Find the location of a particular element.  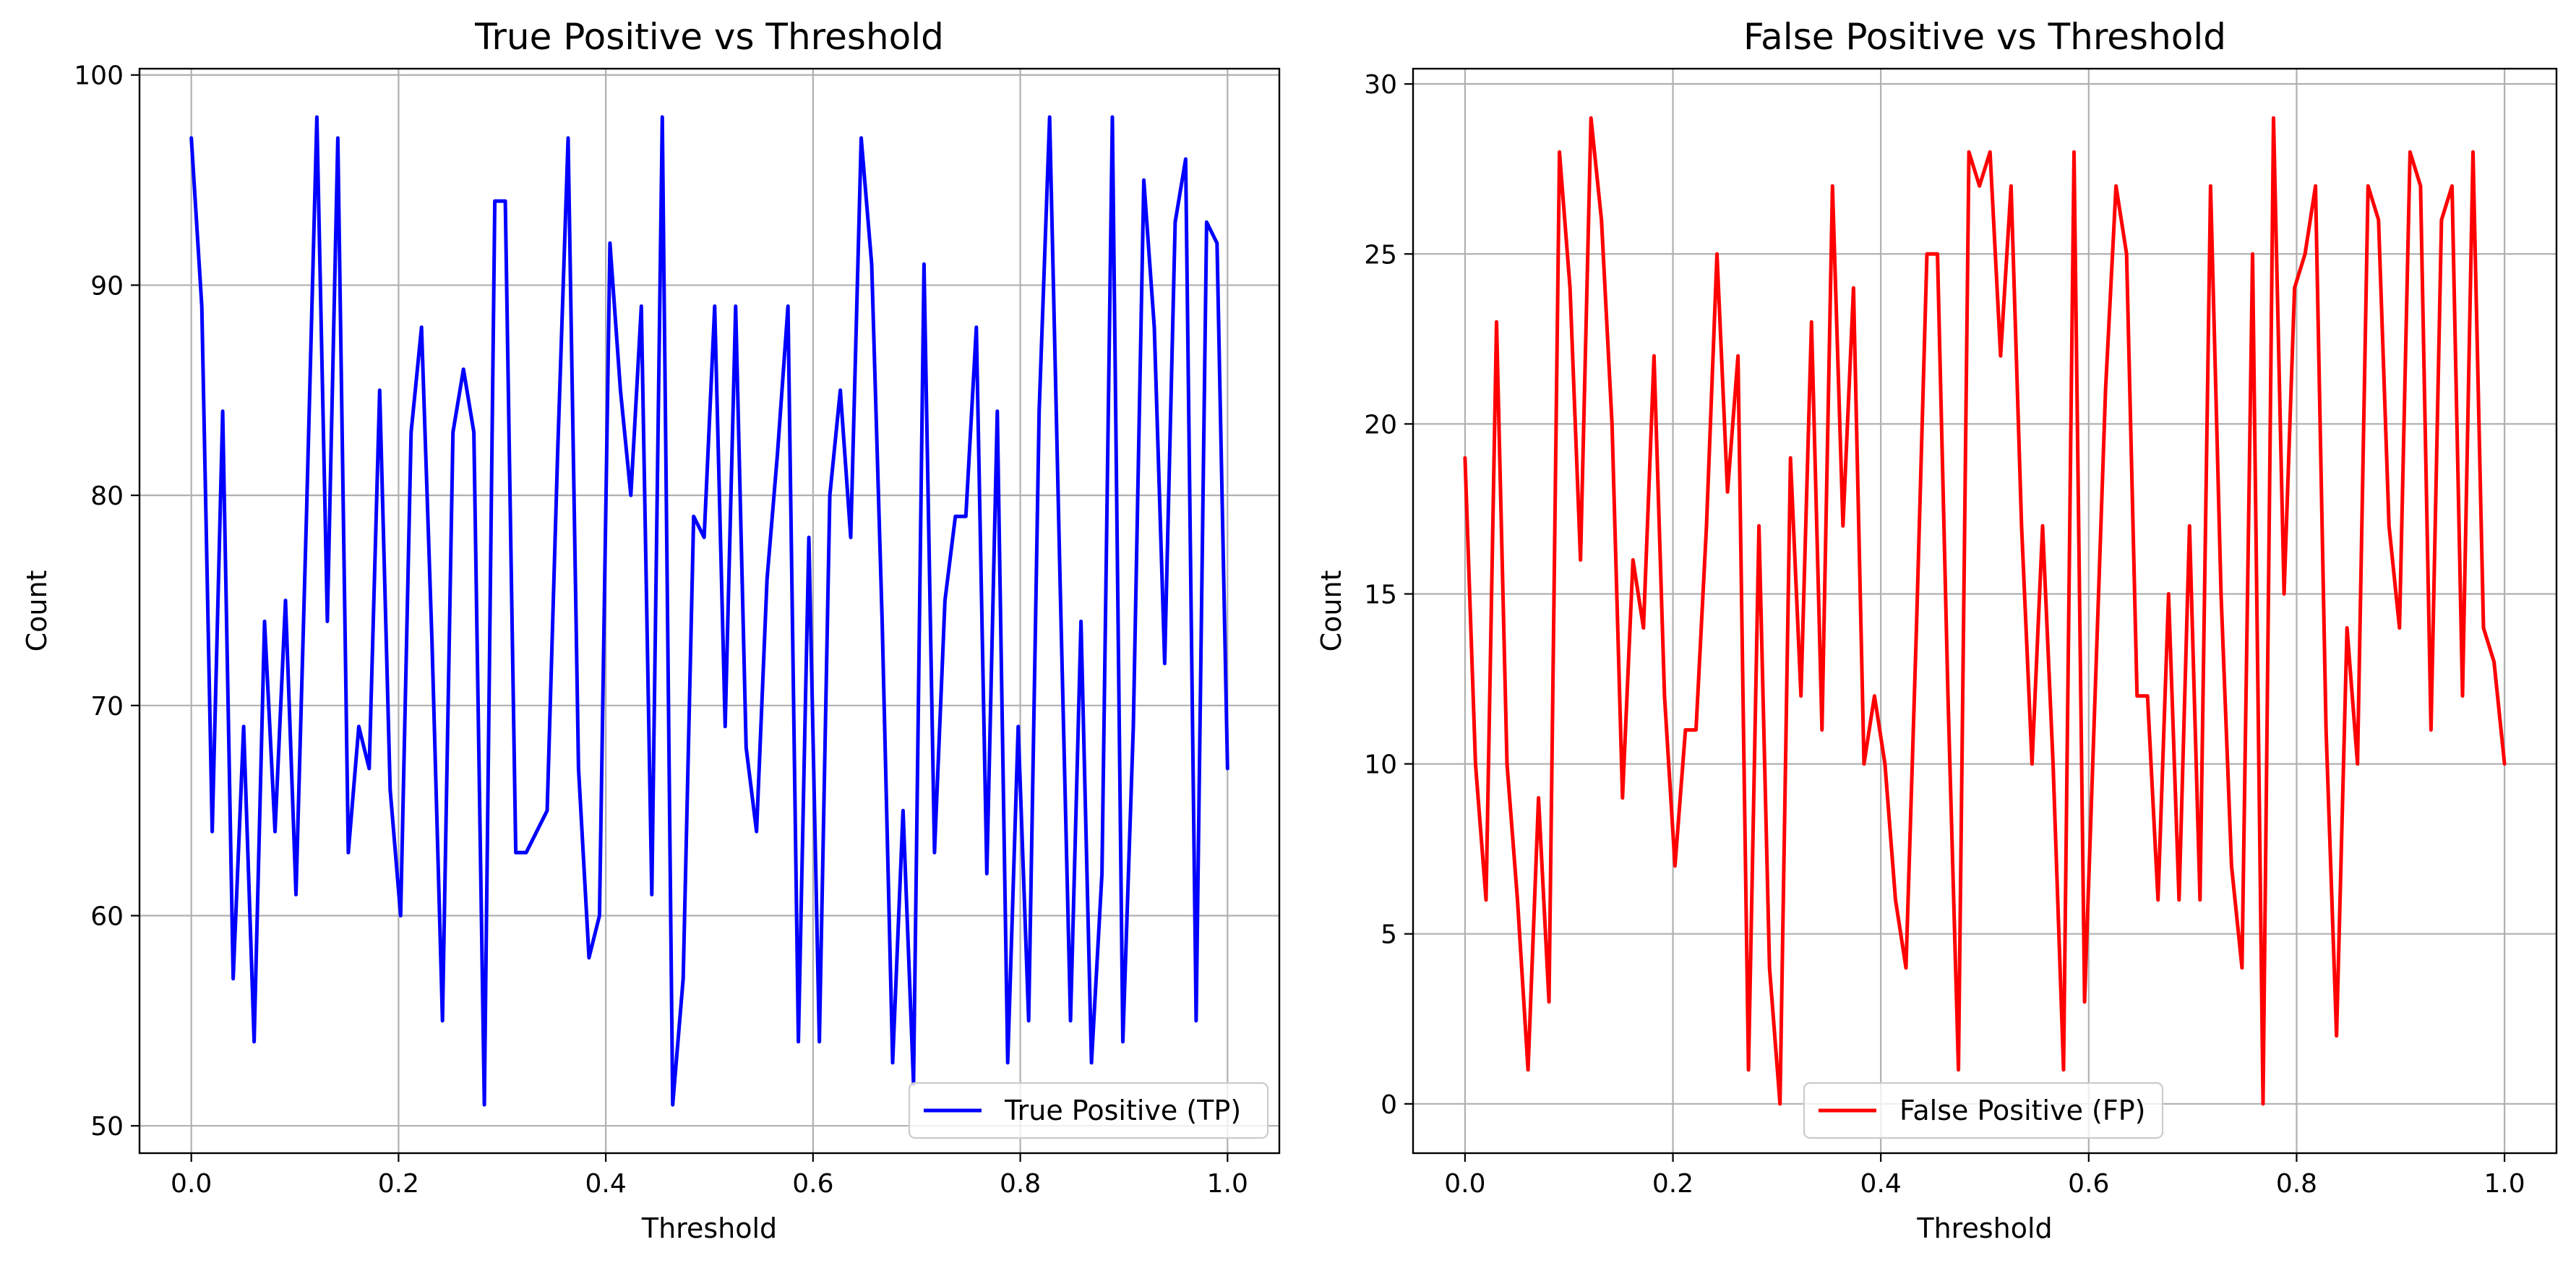

fp-x-tick-label: 0.8 is located at coordinates (2296, 1184).